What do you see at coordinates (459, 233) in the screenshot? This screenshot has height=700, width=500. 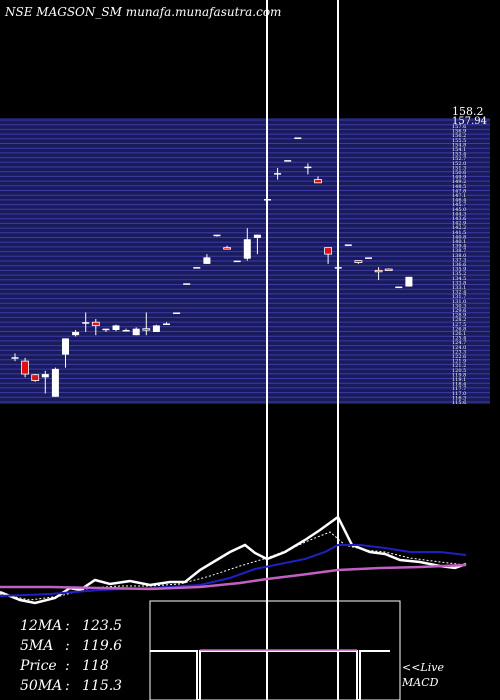 I see `price-tick-label: 141.5` at bounding box center [459, 233].